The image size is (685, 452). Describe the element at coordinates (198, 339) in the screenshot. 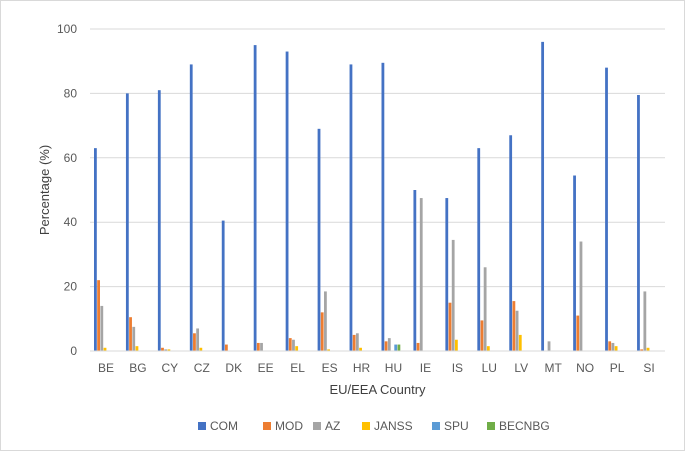

I see `bar-az-cz` at that location.